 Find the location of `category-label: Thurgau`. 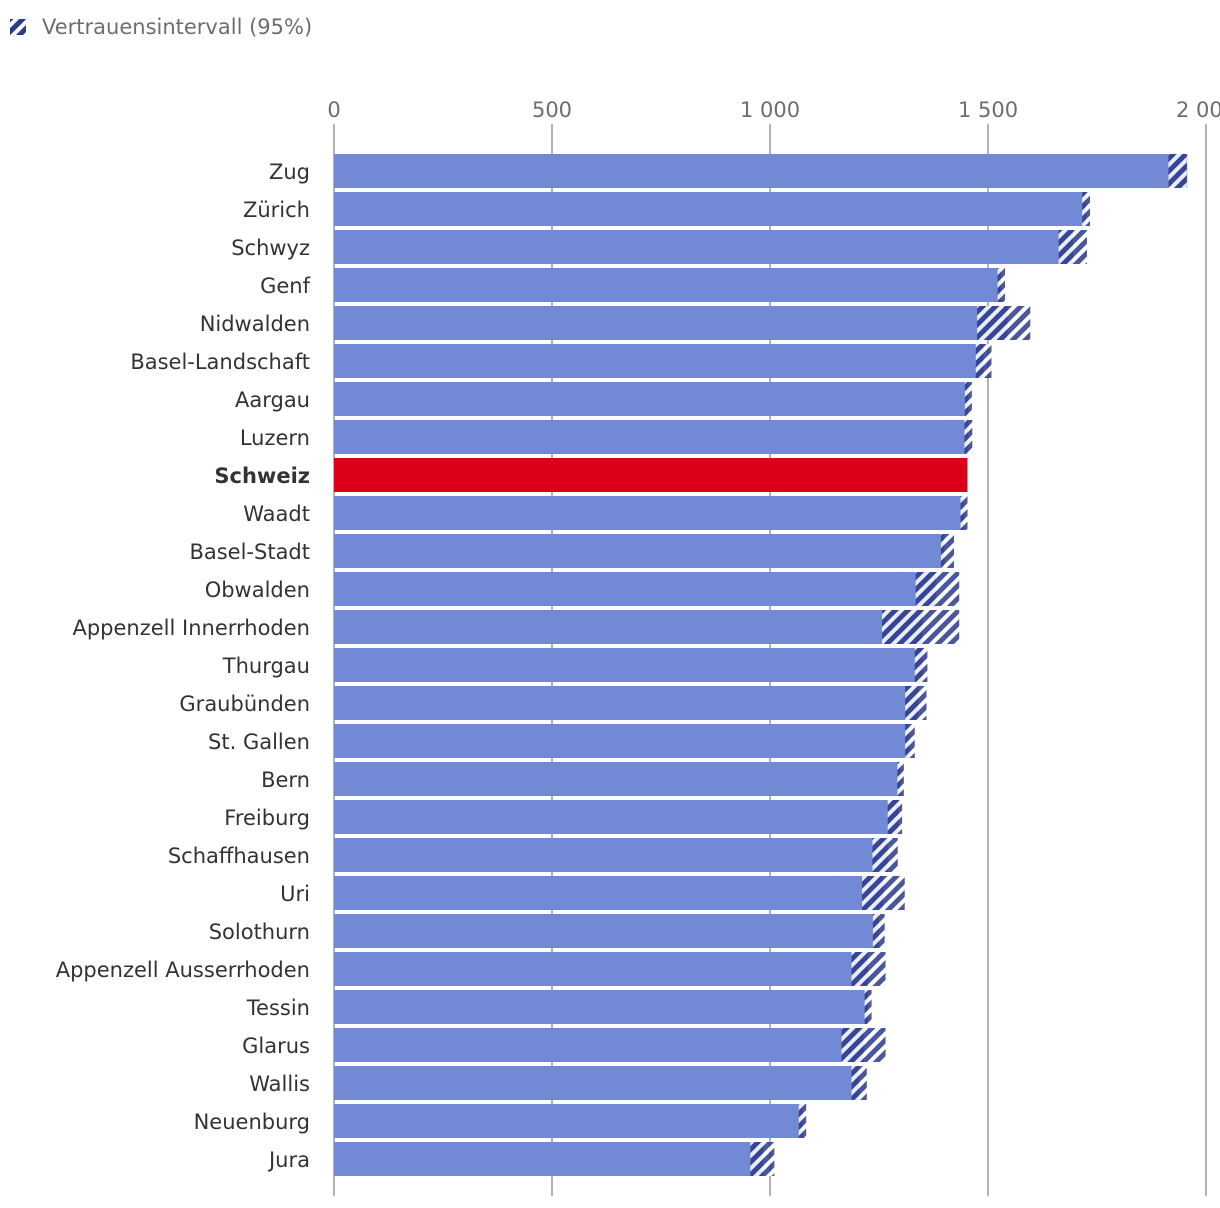

category-label: Thurgau is located at coordinates (266, 666).